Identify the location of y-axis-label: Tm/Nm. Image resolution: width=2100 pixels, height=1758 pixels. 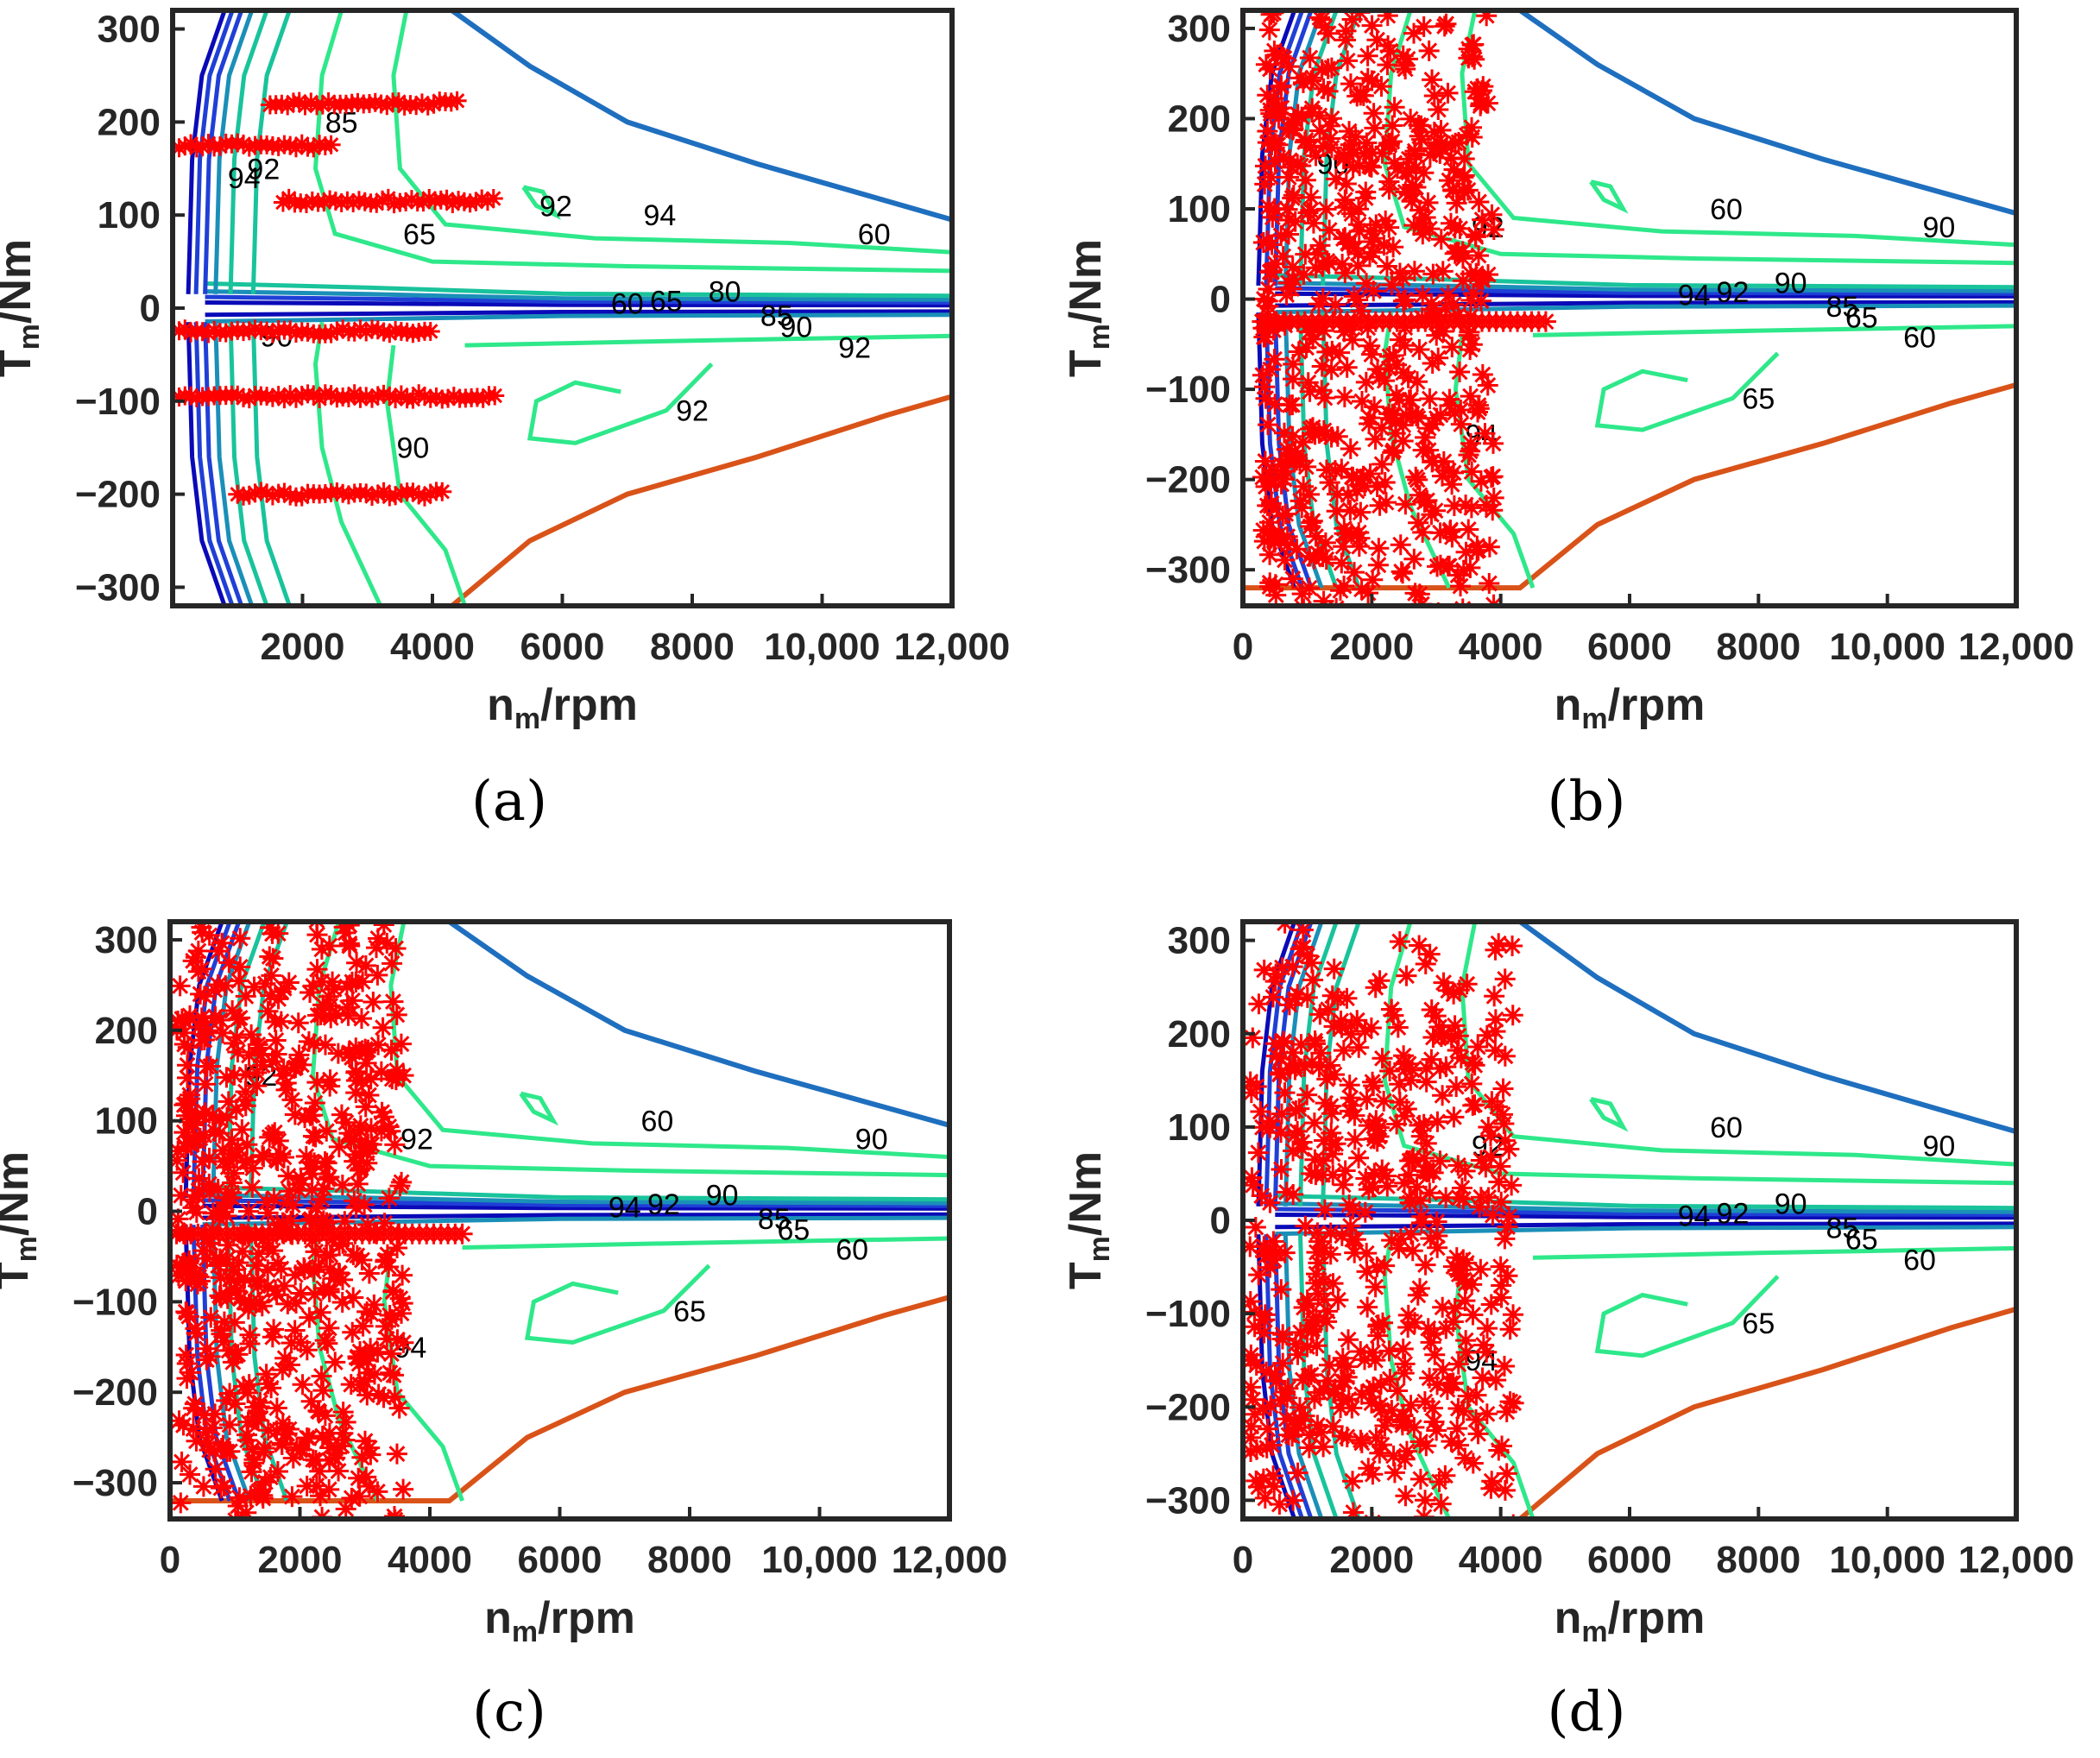
(23, 308).